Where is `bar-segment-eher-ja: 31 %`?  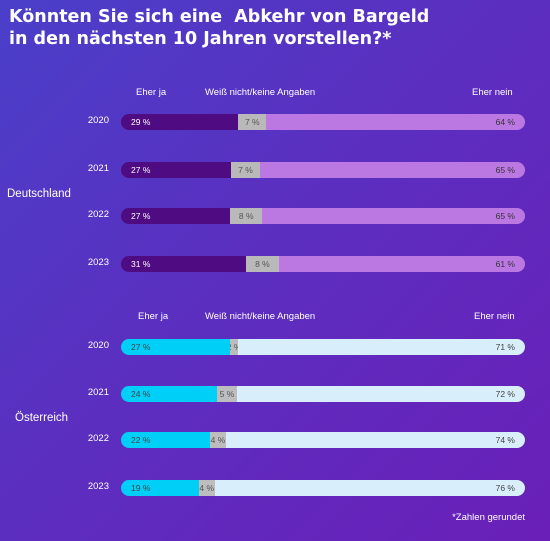
bar-segment-eher-ja: 31 % is located at coordinates (184, 264).